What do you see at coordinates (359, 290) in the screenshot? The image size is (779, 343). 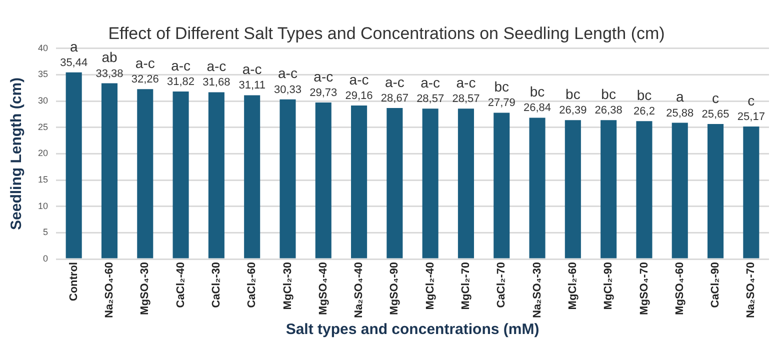 I see `x-tick-label: Na₂SO₄-40` at bounding box center [359, 290].